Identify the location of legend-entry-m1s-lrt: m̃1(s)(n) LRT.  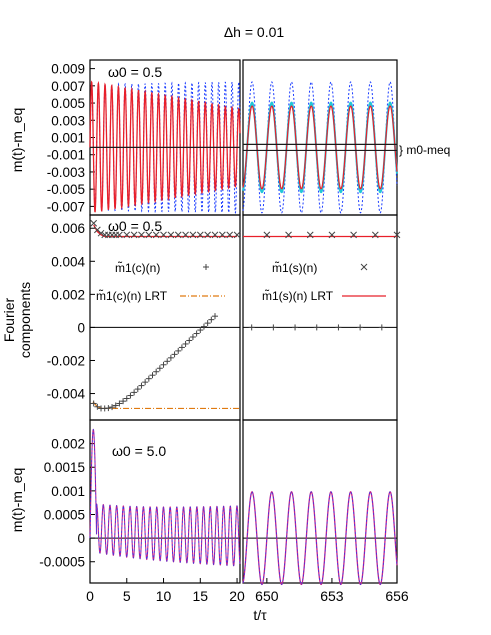
(298, 295).